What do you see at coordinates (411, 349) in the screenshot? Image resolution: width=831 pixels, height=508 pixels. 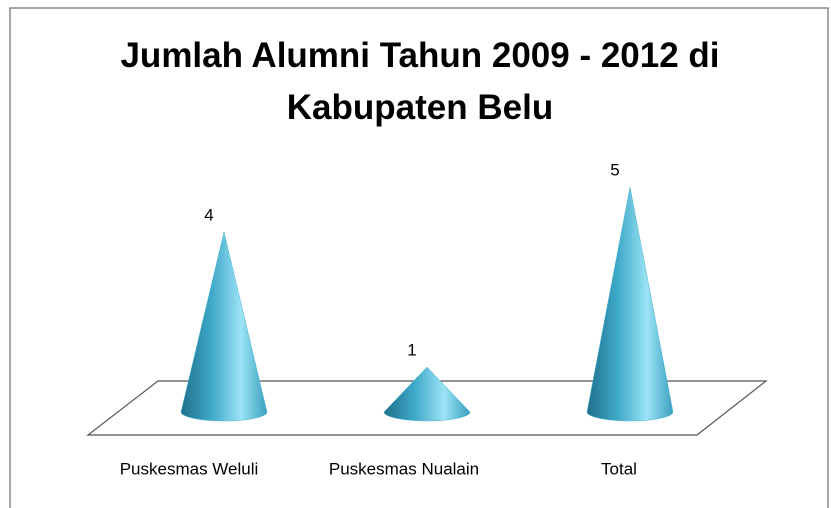 I see `data-label: 1` at bounding box center [411, 349].